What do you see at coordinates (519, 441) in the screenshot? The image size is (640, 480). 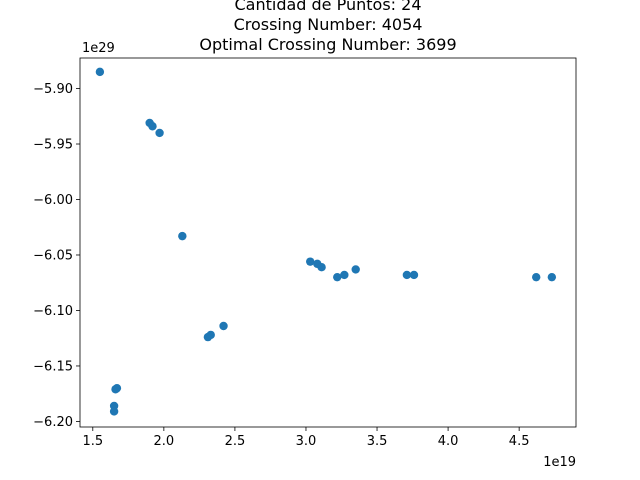 I see `x-tick-label: 4.5` at bounding box center [519, 441].